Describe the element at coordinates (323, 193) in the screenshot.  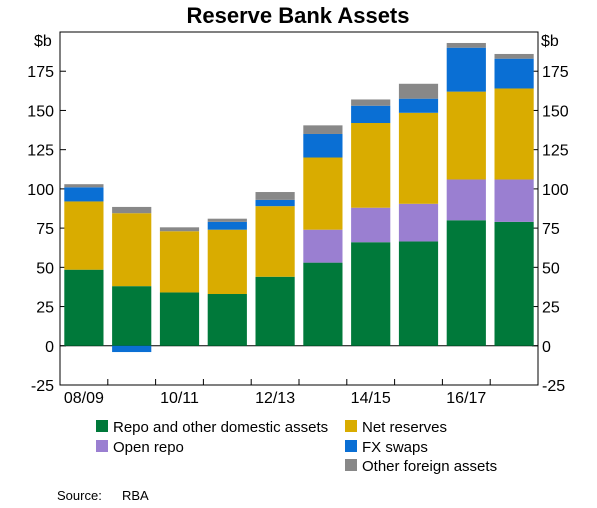
I see `bar-segment-s2-b5` at that location.